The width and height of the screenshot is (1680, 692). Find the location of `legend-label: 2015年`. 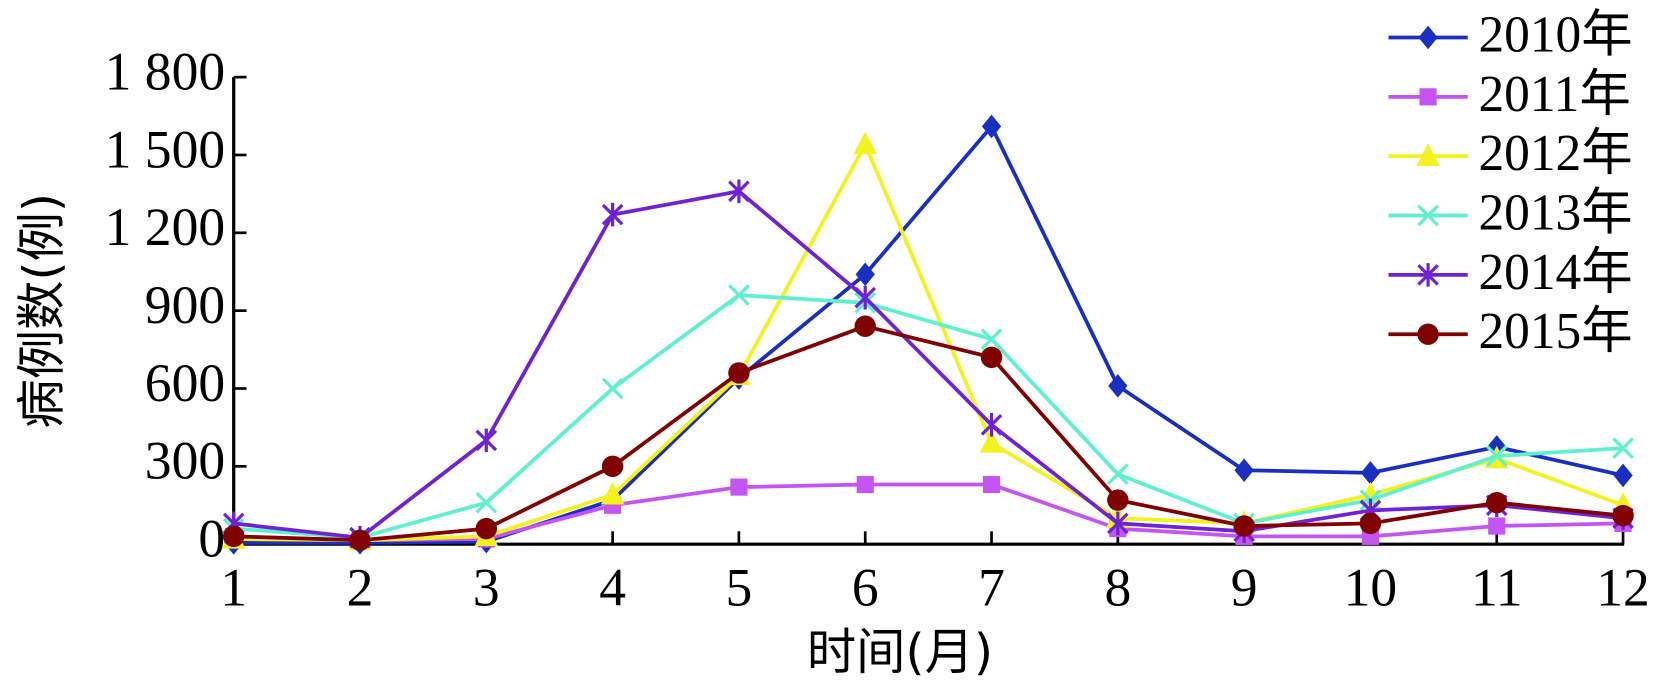

legend-label: 2015年 is located at coordinates (1555, 331).